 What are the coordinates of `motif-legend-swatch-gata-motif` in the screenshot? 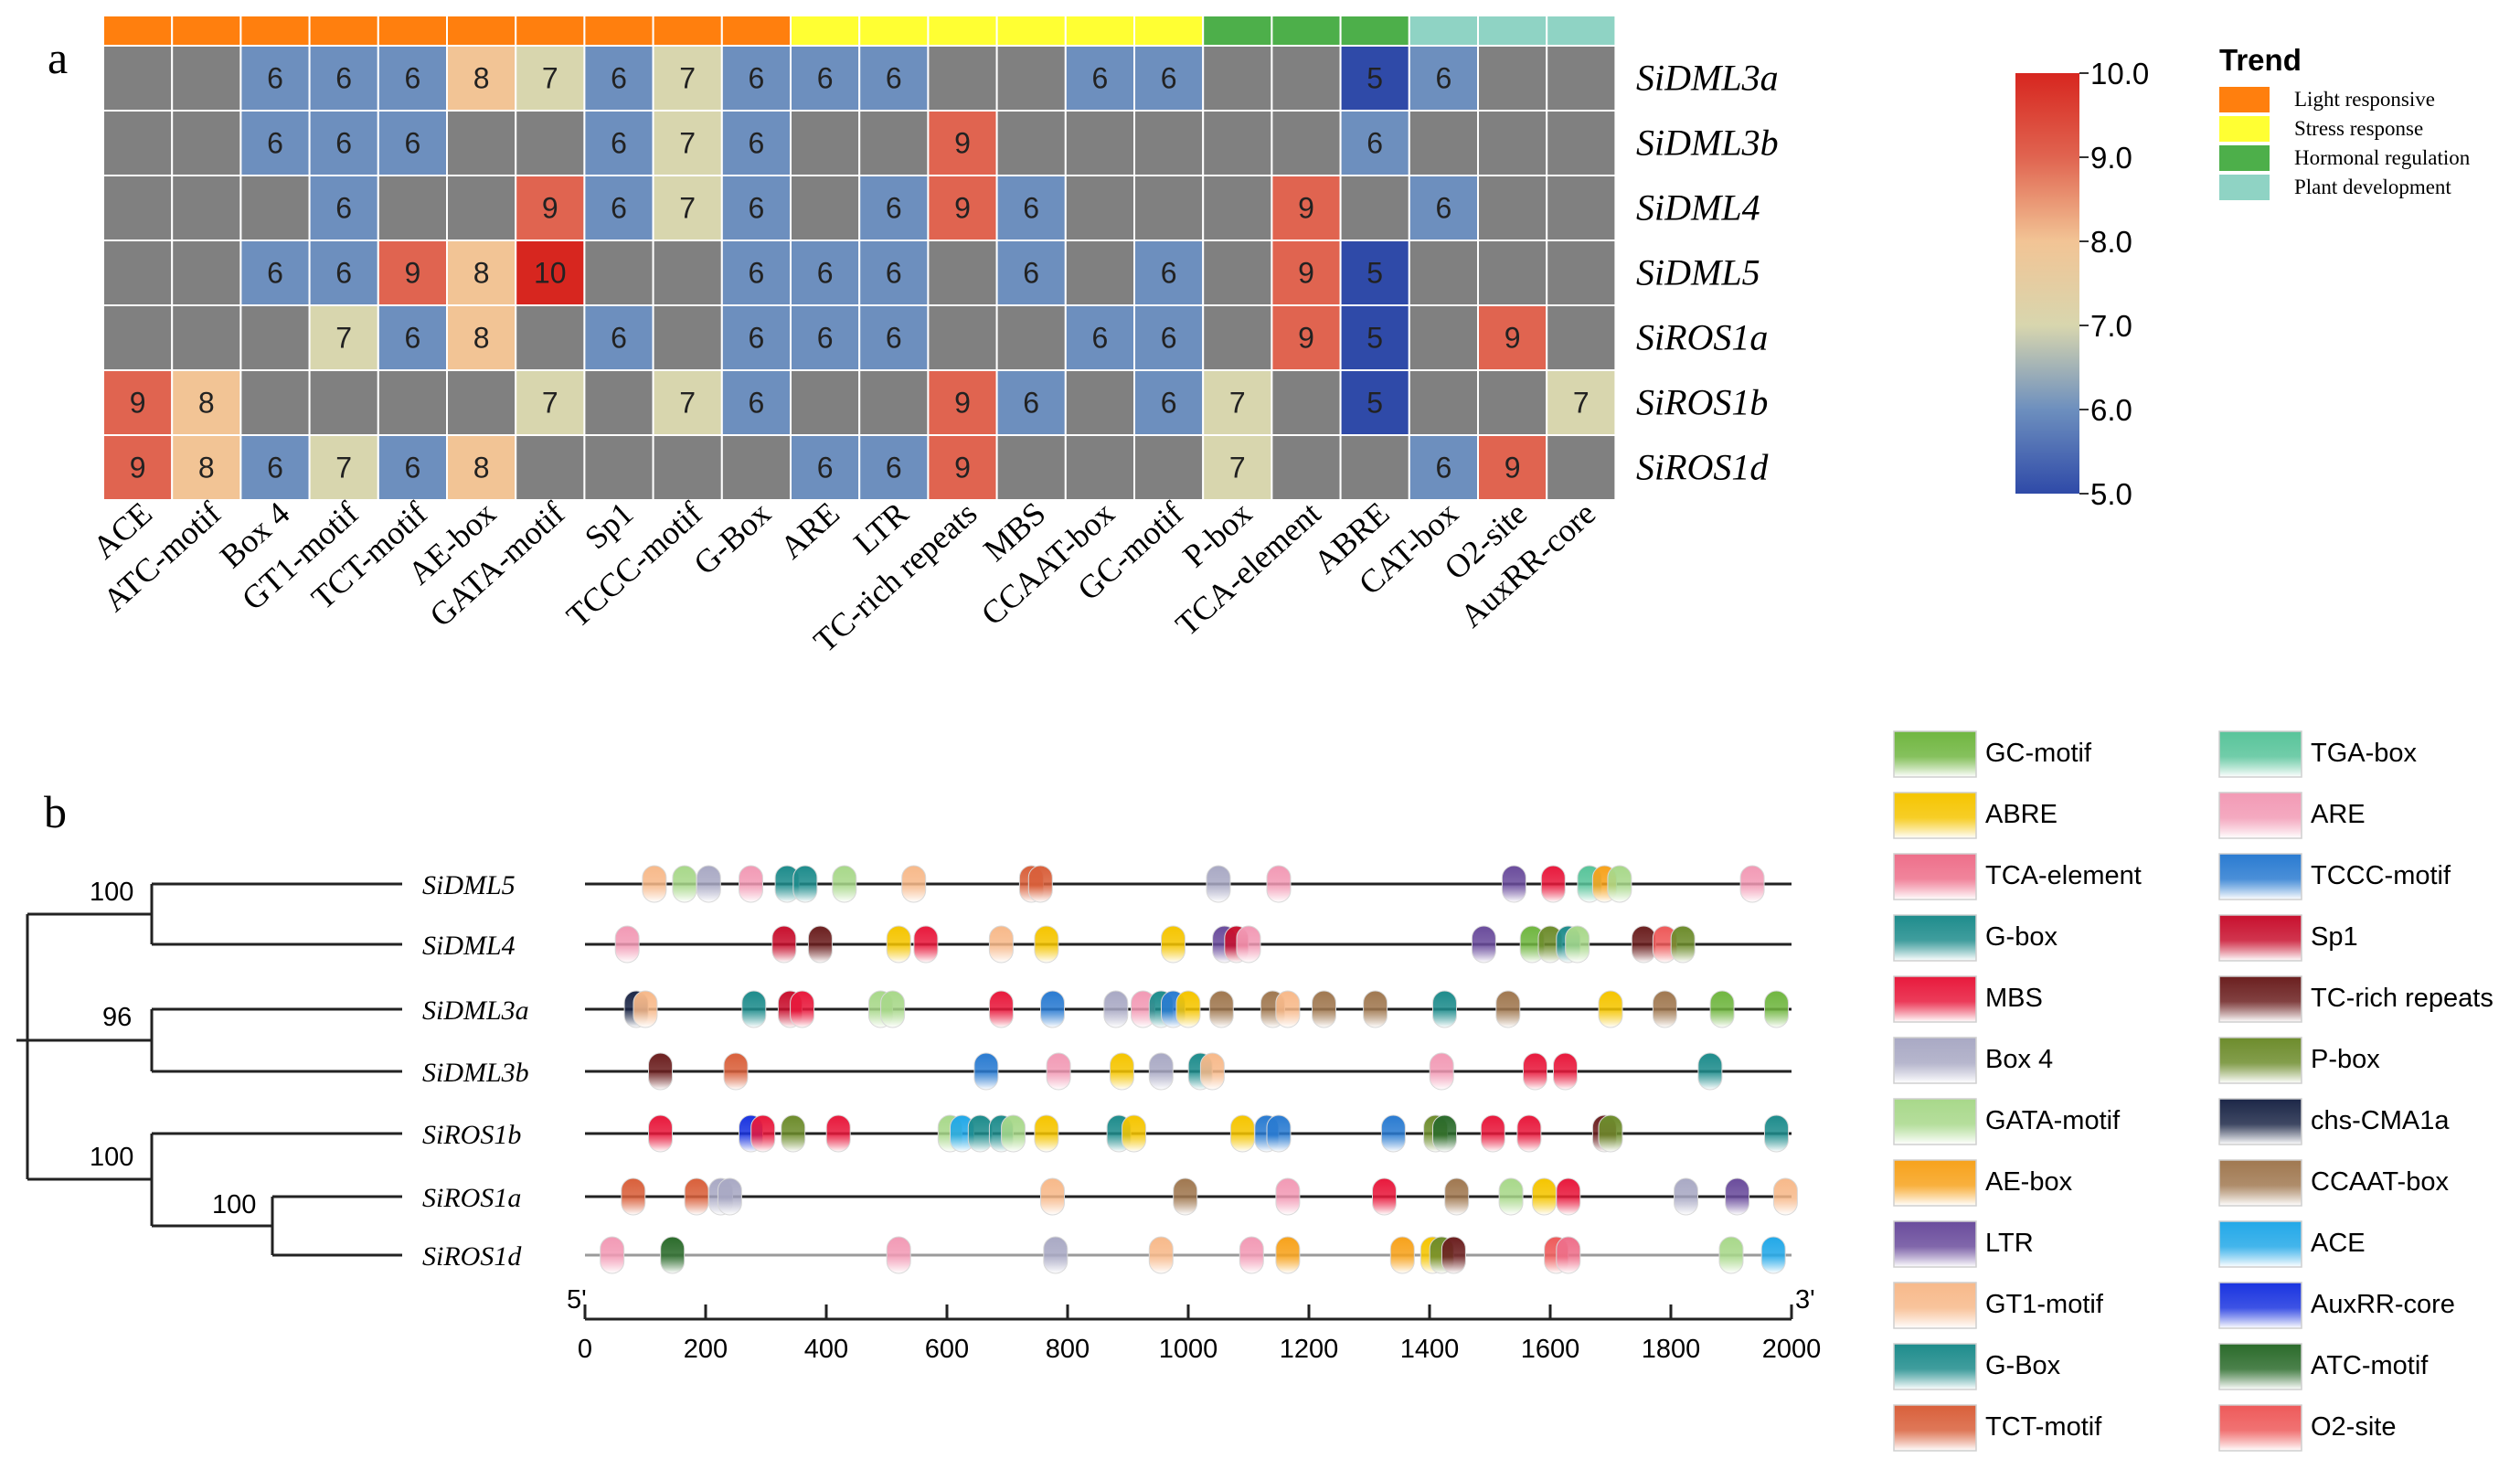 It's located at (1935, 1121).